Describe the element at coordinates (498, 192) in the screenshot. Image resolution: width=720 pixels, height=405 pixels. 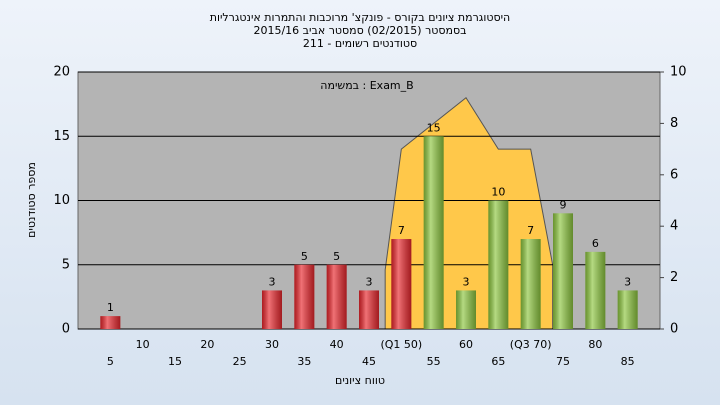
I see `data-label: 10` at that location.